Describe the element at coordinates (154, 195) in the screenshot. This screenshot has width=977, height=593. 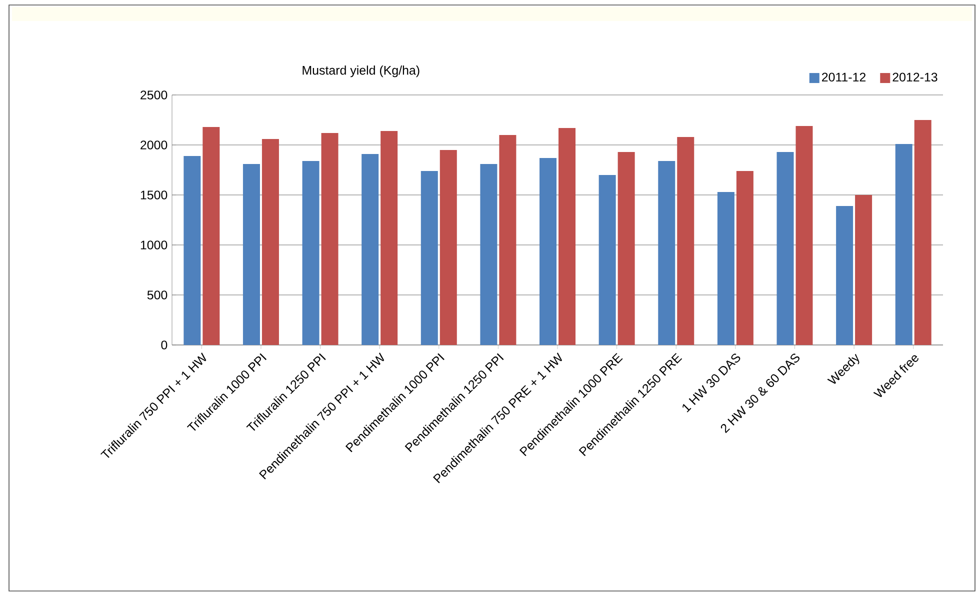
I see `y-tick-label: 1500` at that location.